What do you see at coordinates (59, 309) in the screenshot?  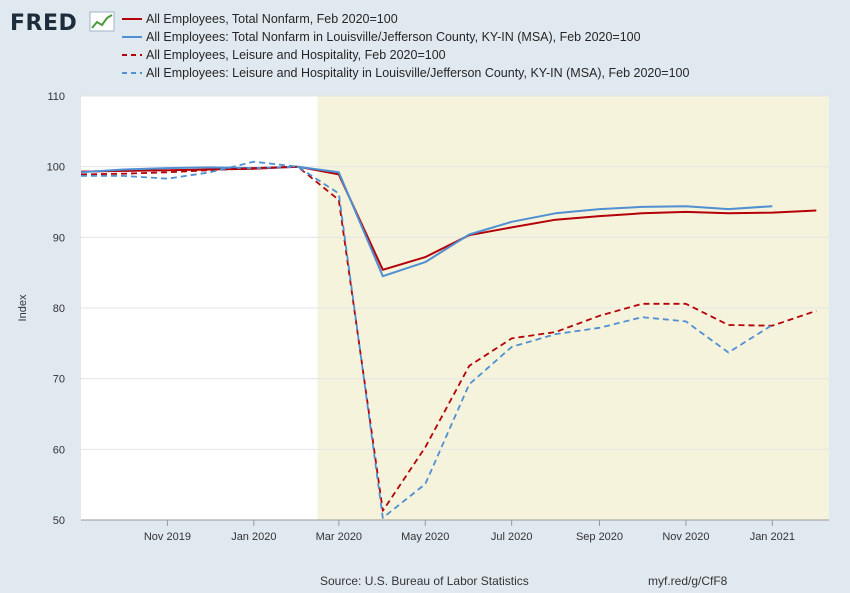 I see `y-tick-label: 80` at bounding box center [59, 309].